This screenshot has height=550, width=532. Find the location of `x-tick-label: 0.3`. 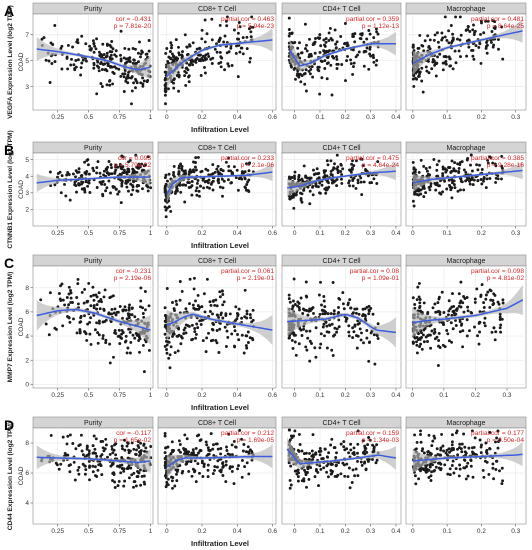

x-tick-label: 0.3 is located at coordinates (370, 117).